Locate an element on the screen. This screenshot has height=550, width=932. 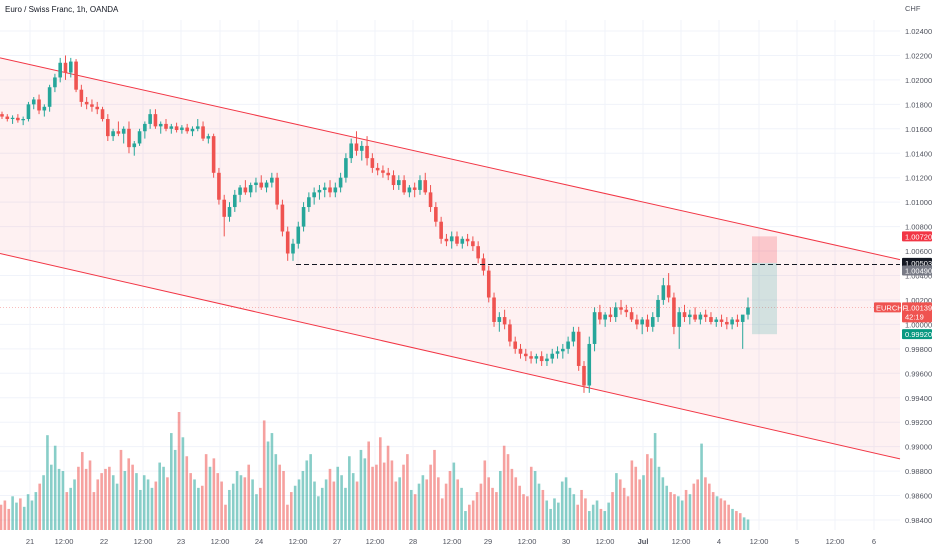
symbol-tag-text: EURCHF is located at coordinates (892, 307).